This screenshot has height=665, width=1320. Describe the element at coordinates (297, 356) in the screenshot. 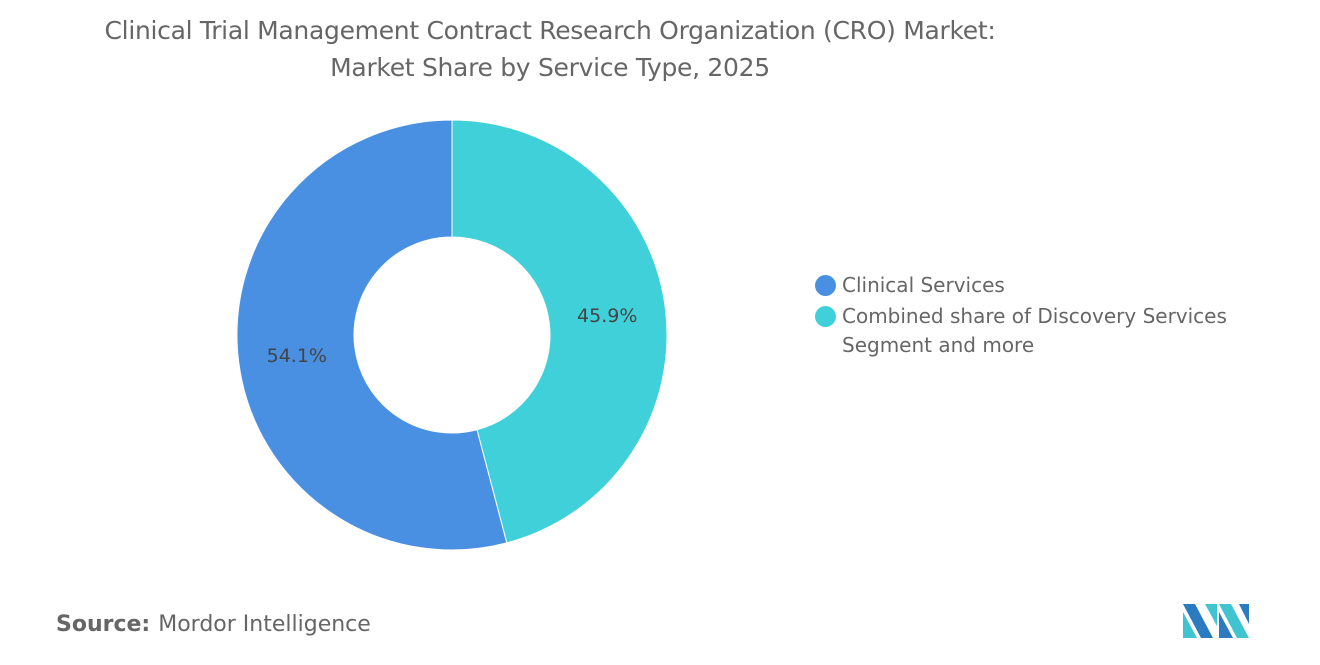

I see `slice-label-1: 54.1%` at that location.